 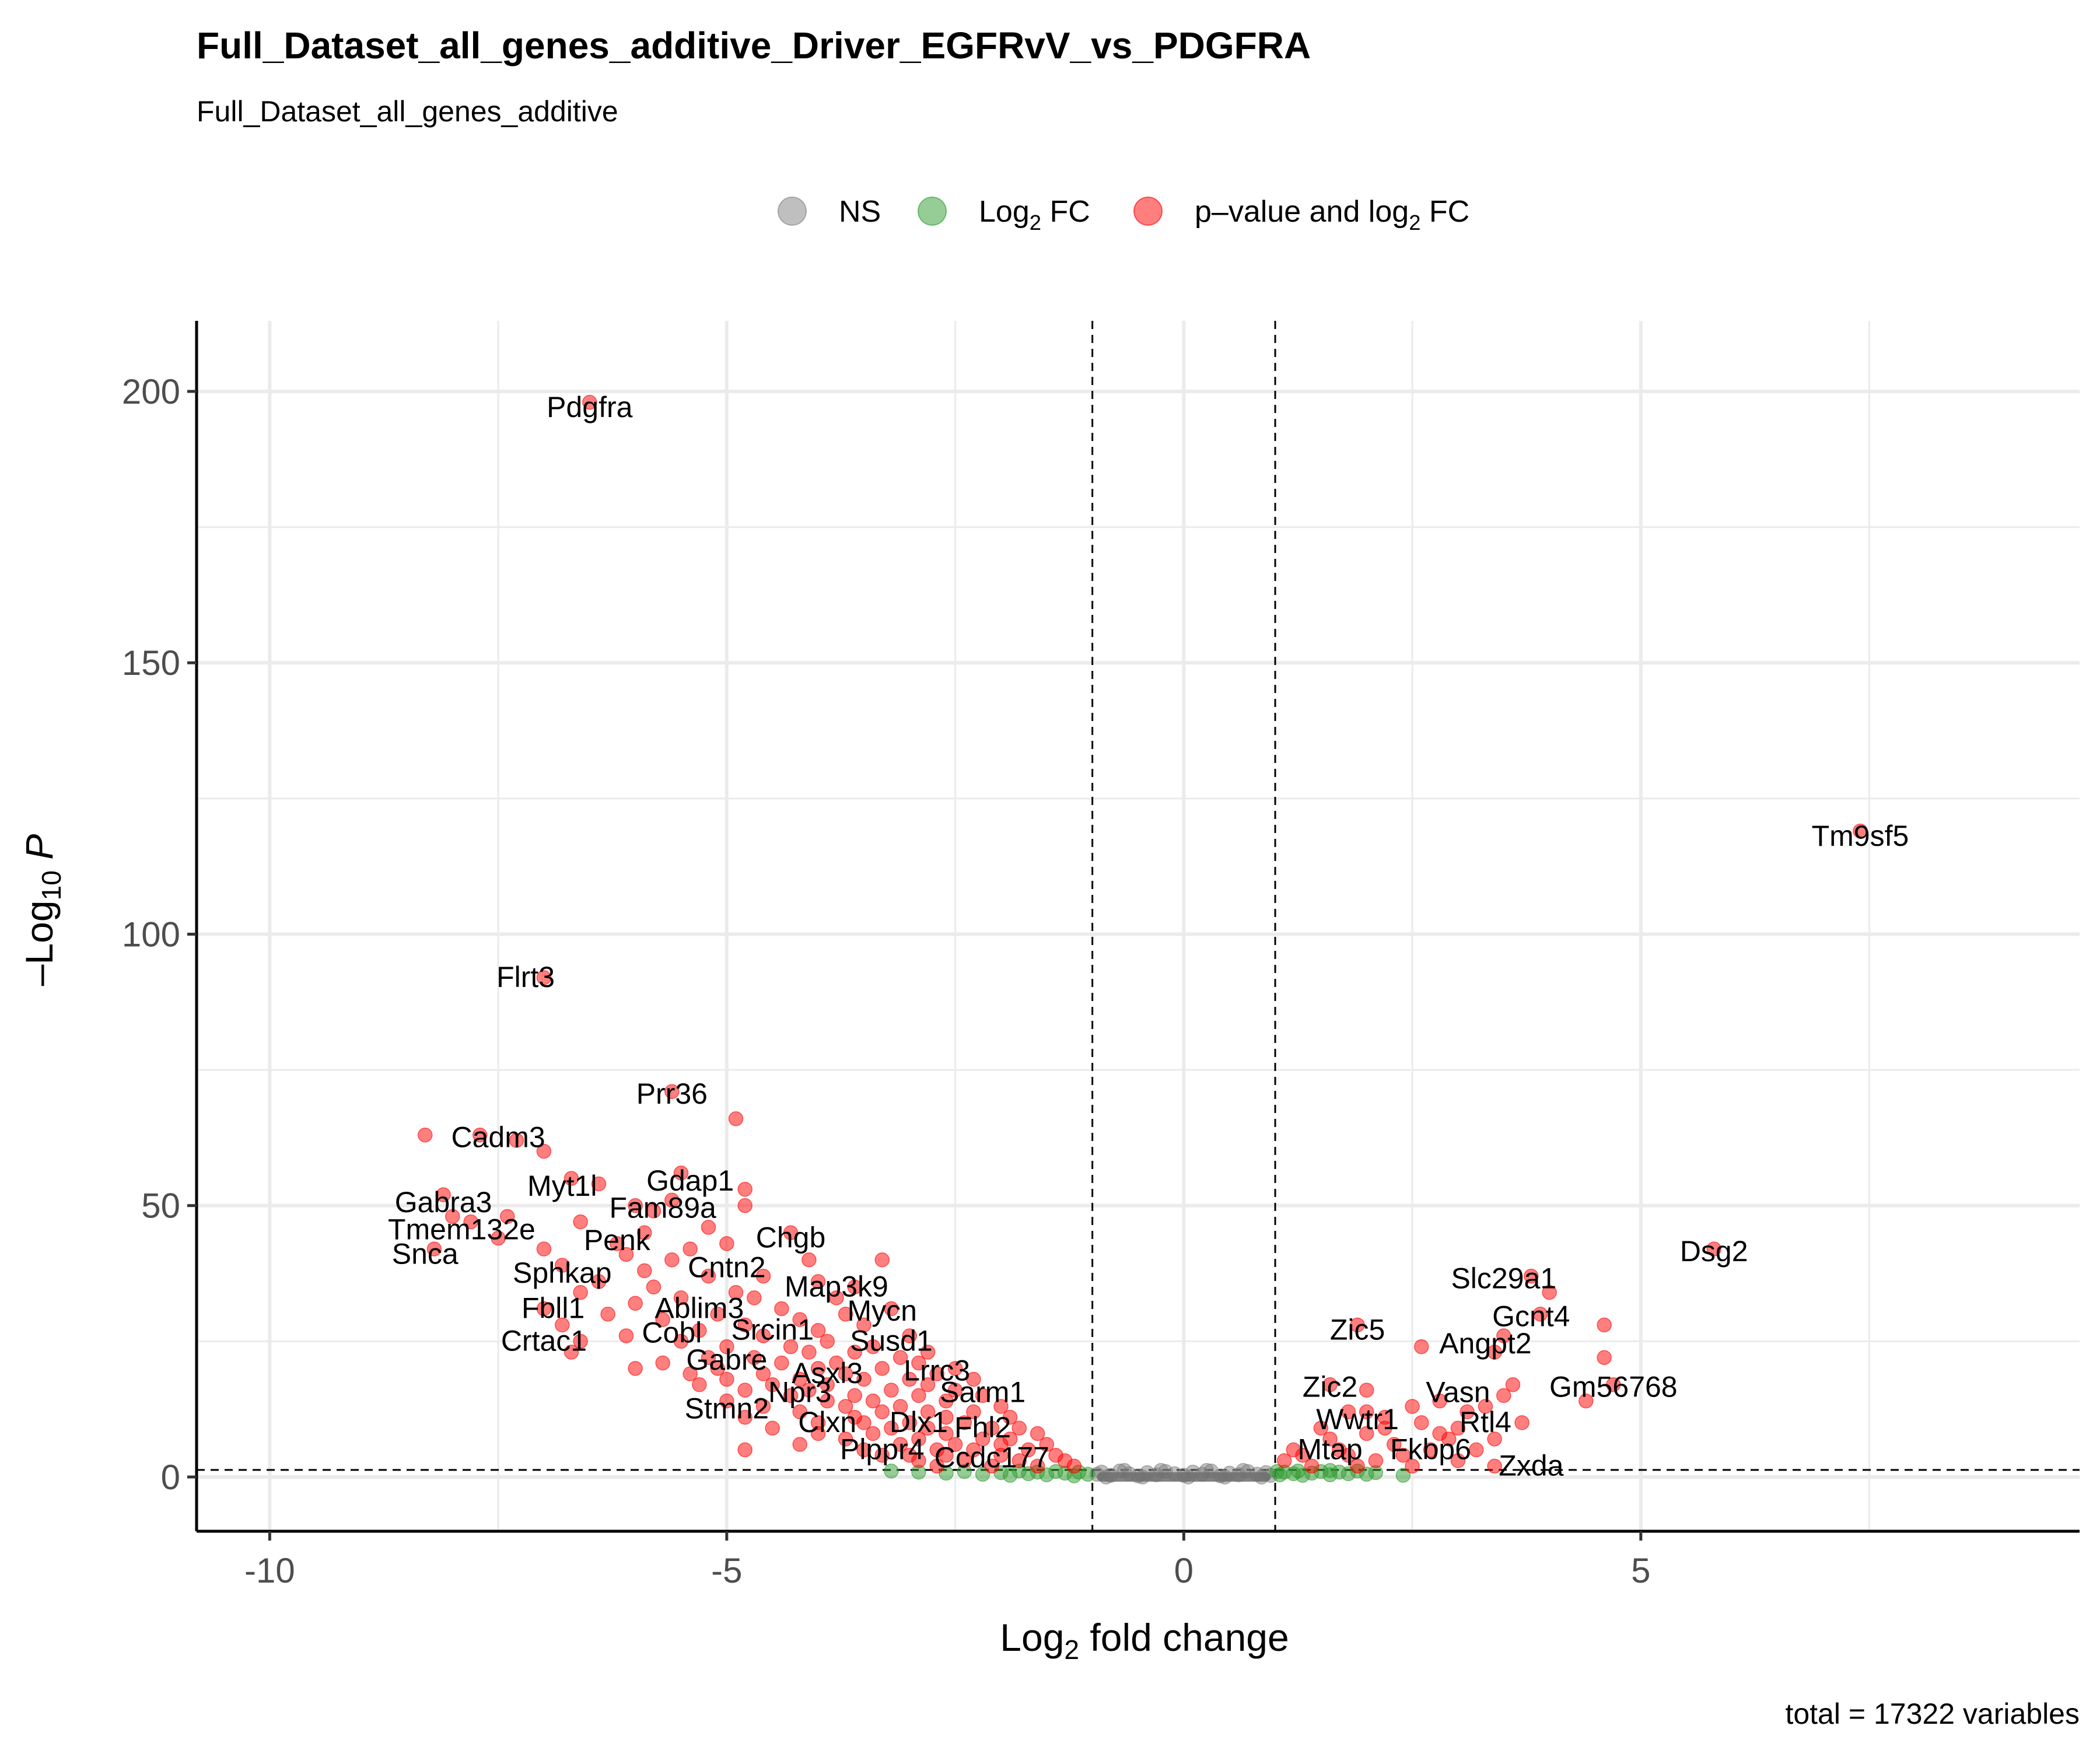 What do you see at coordinates (1458, 1392) in the screenshot?
I see `gene-label: Vasn` at bounding box center [1458, 1392].